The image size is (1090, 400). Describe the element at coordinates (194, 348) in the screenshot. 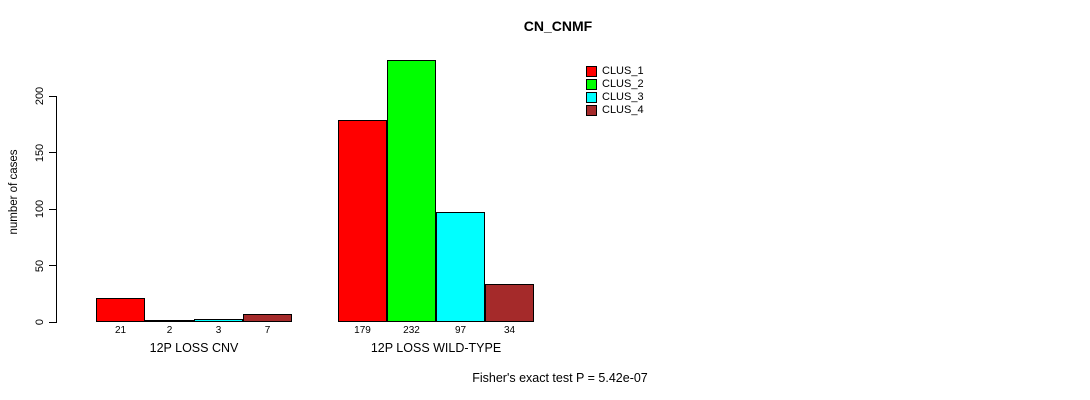

I see `group-label: 12P LOSS CNV` at that location.